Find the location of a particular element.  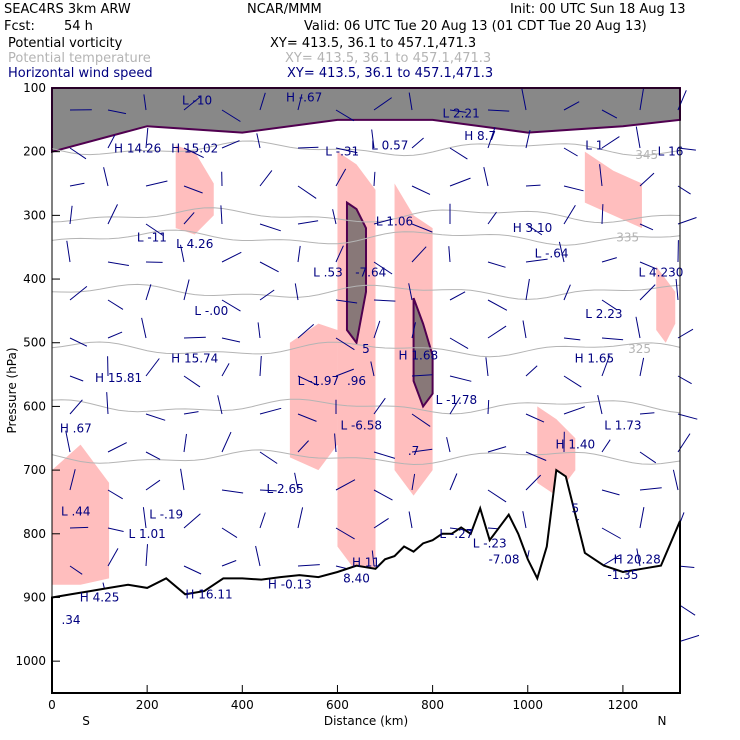

hl-label-18: L -.00 is located at coordinates (211, 311).